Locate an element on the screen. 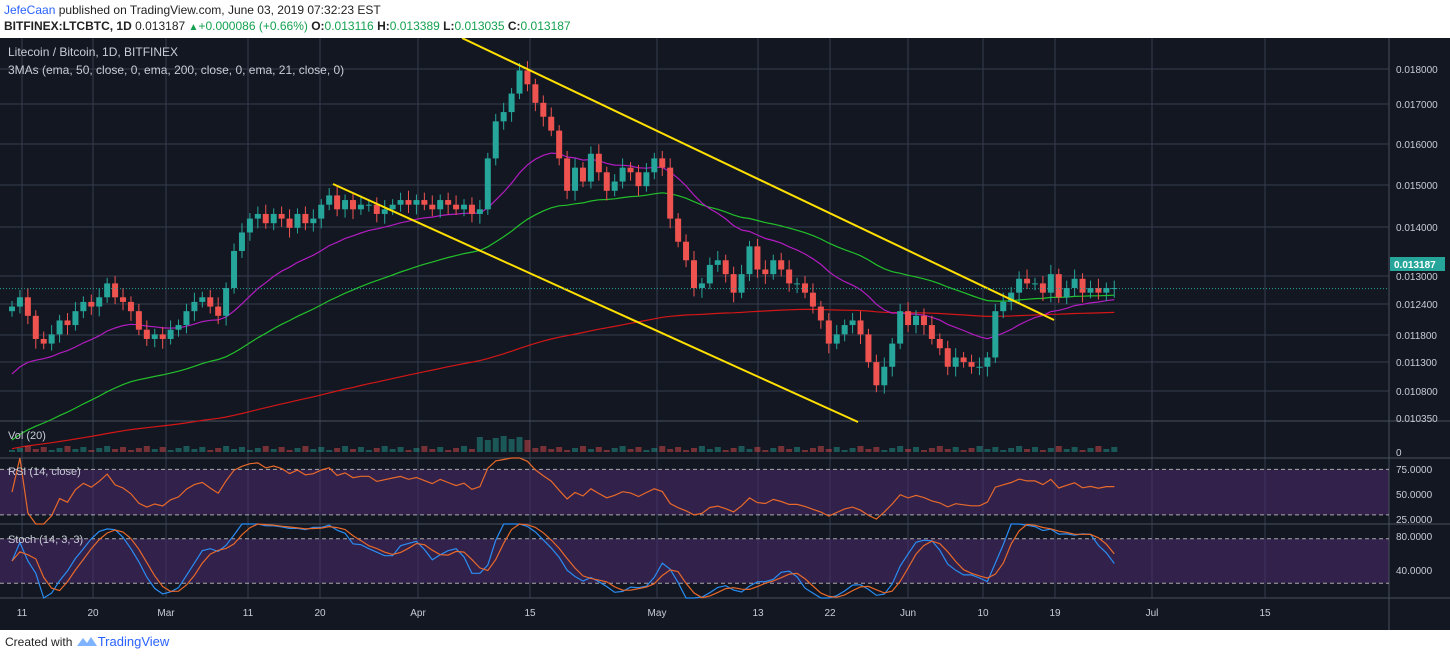 This screenshot has width=1450, height=657. volume-tick-0: 0 is located at coordinates (1399, 453).